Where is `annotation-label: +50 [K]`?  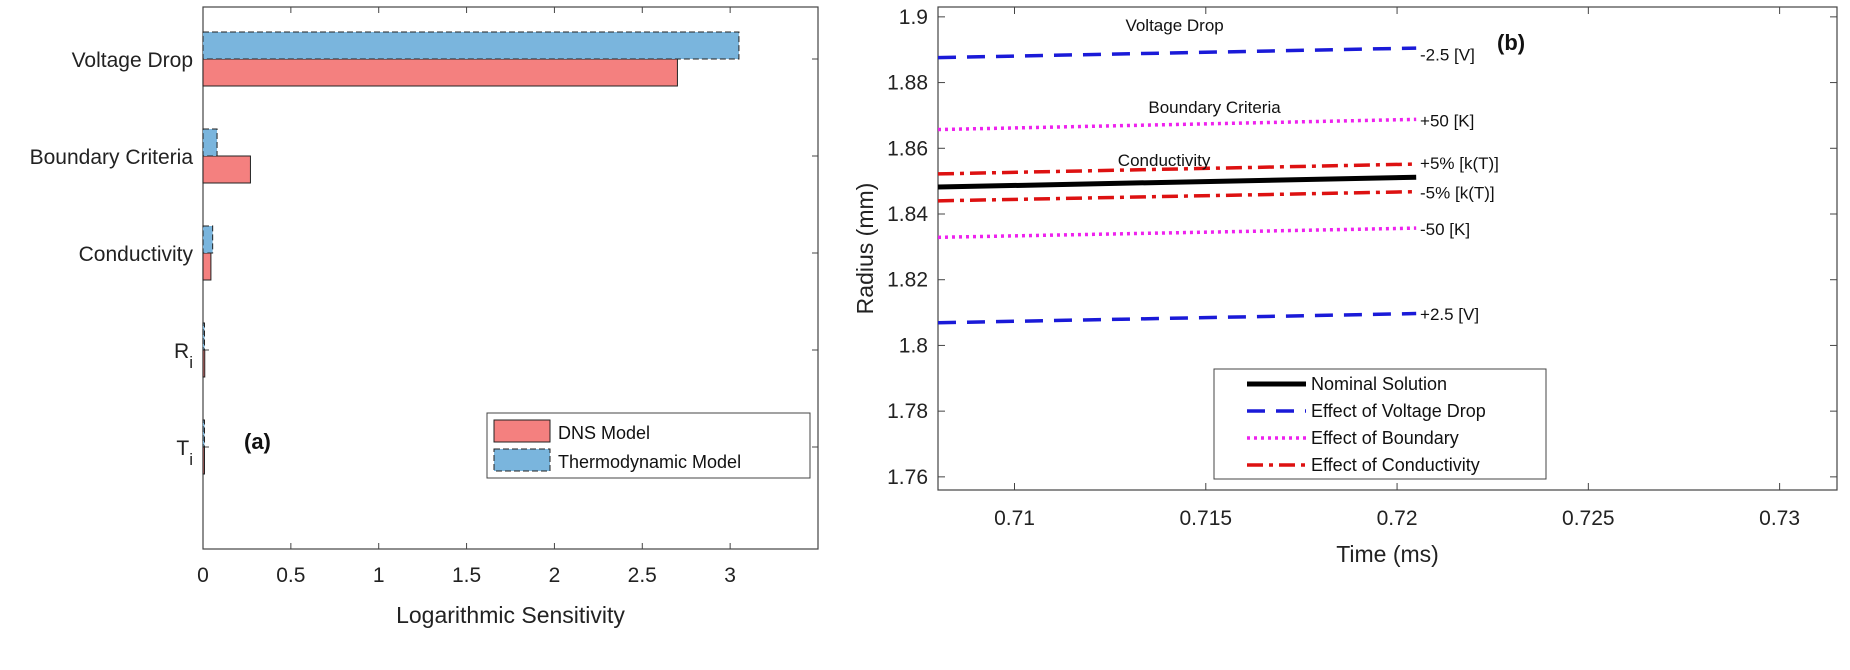
annotation-label: +50 [K] is located at coordinates (1447, 120).